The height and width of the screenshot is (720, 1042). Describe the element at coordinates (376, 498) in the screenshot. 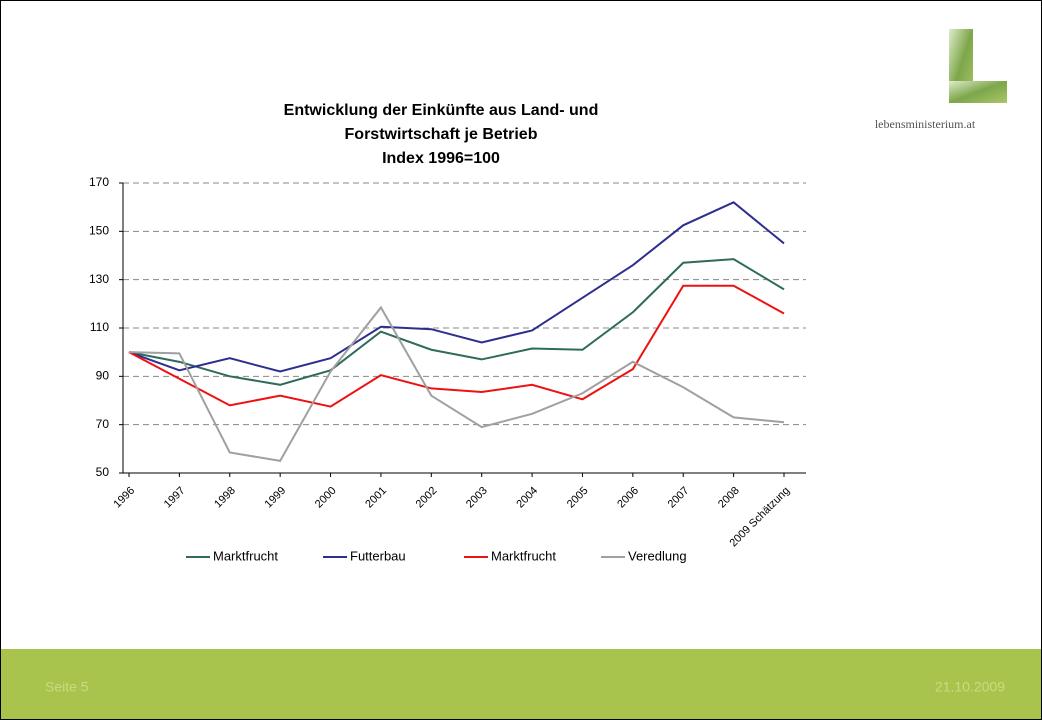

I see `x-tick-label: 2001` at that location.